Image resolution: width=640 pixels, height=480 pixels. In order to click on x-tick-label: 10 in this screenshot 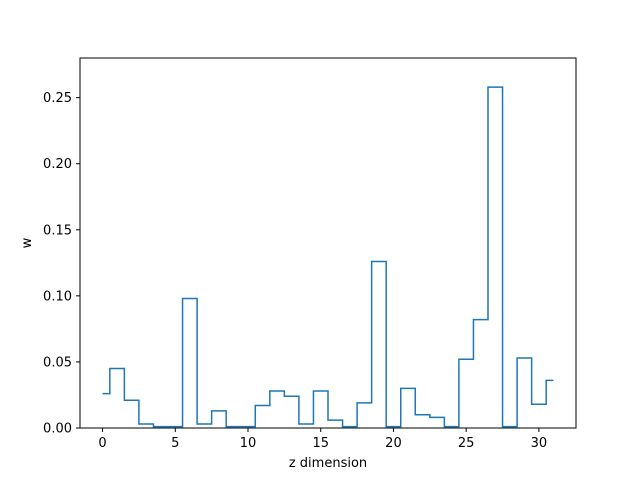, I will do `click(248, 443)`.